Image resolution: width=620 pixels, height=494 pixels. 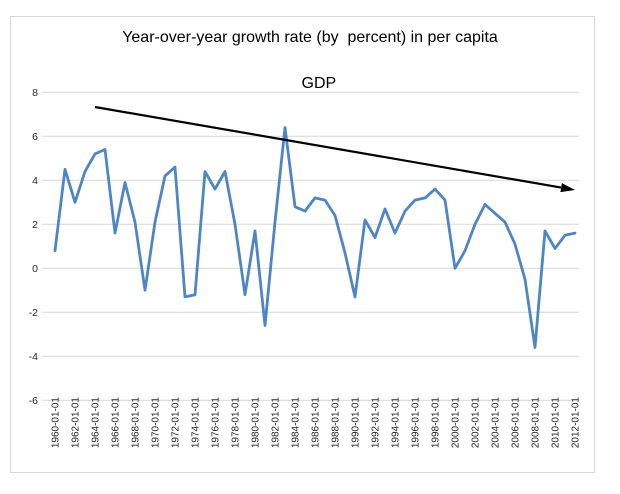 What do you see at coordinates (336, 423) in the screenshot?
I see `x-axis-tick-label: 1988-01-01` at bounding box center [336, 423].